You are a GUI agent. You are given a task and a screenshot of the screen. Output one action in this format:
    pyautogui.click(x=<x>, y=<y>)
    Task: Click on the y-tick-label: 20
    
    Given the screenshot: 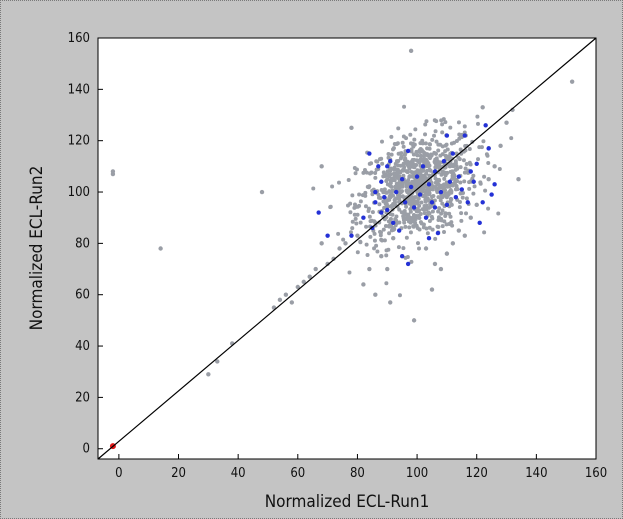 What is the action you would take?
    pyautogui.click(x=82, y=397)
    